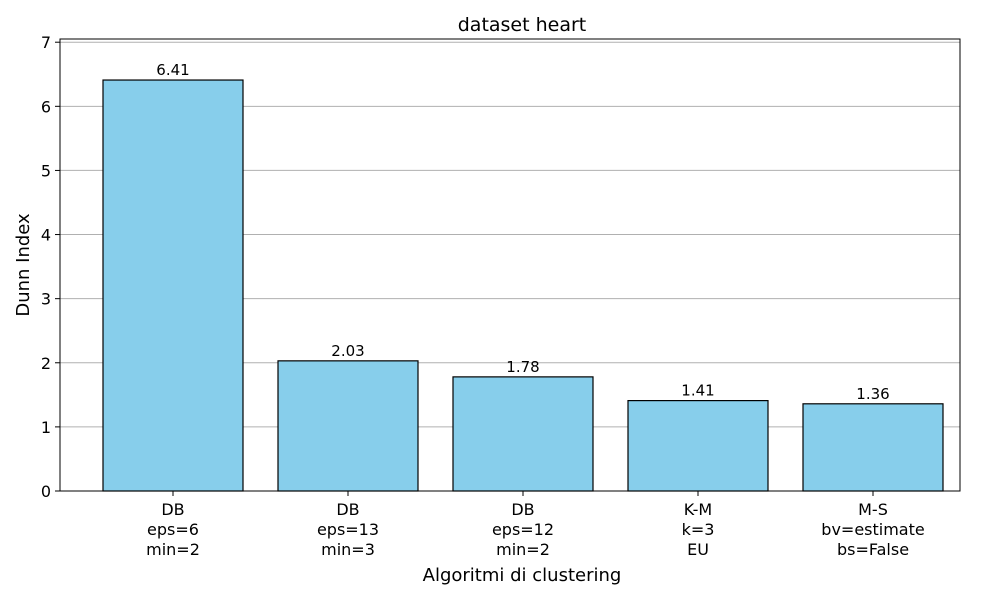 The height and width of the screenshot is (600, 1000). Describe the element at coordinates (46, 170) in the screenshot. I see `y-tick-label: 5` at that location.